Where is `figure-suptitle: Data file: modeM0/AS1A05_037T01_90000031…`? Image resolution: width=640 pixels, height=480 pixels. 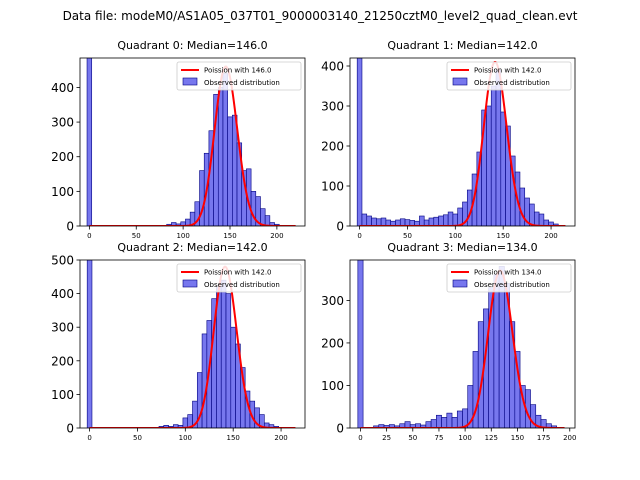
figure-suptitle: Data file: modeM0/AS1A05_037T01_90000031… is located at coordinates (320, 16).